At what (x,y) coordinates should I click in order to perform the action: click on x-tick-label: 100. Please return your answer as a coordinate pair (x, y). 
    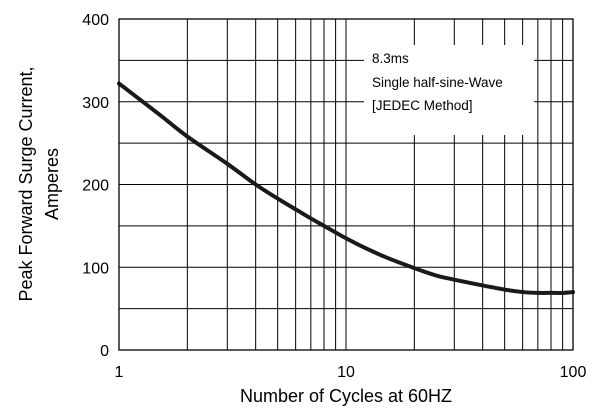
    Looking at the image, I should click on (573, 372).